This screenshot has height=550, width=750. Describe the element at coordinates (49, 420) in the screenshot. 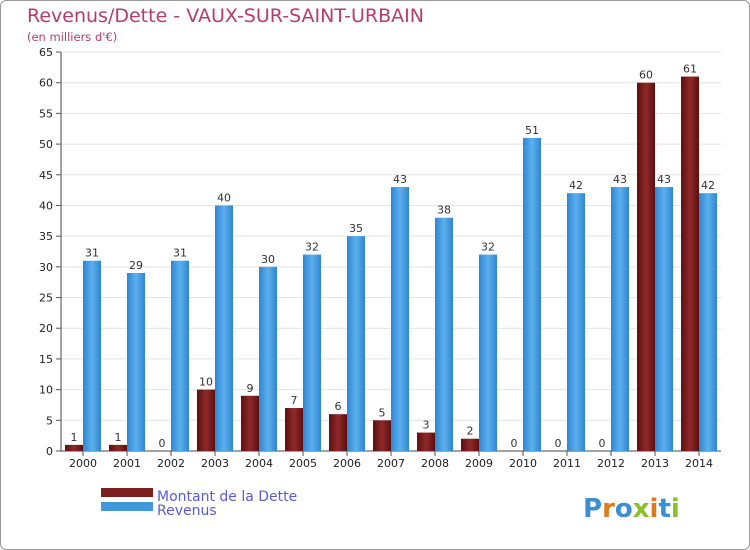

I see `y-tick-label: 5` at that location.